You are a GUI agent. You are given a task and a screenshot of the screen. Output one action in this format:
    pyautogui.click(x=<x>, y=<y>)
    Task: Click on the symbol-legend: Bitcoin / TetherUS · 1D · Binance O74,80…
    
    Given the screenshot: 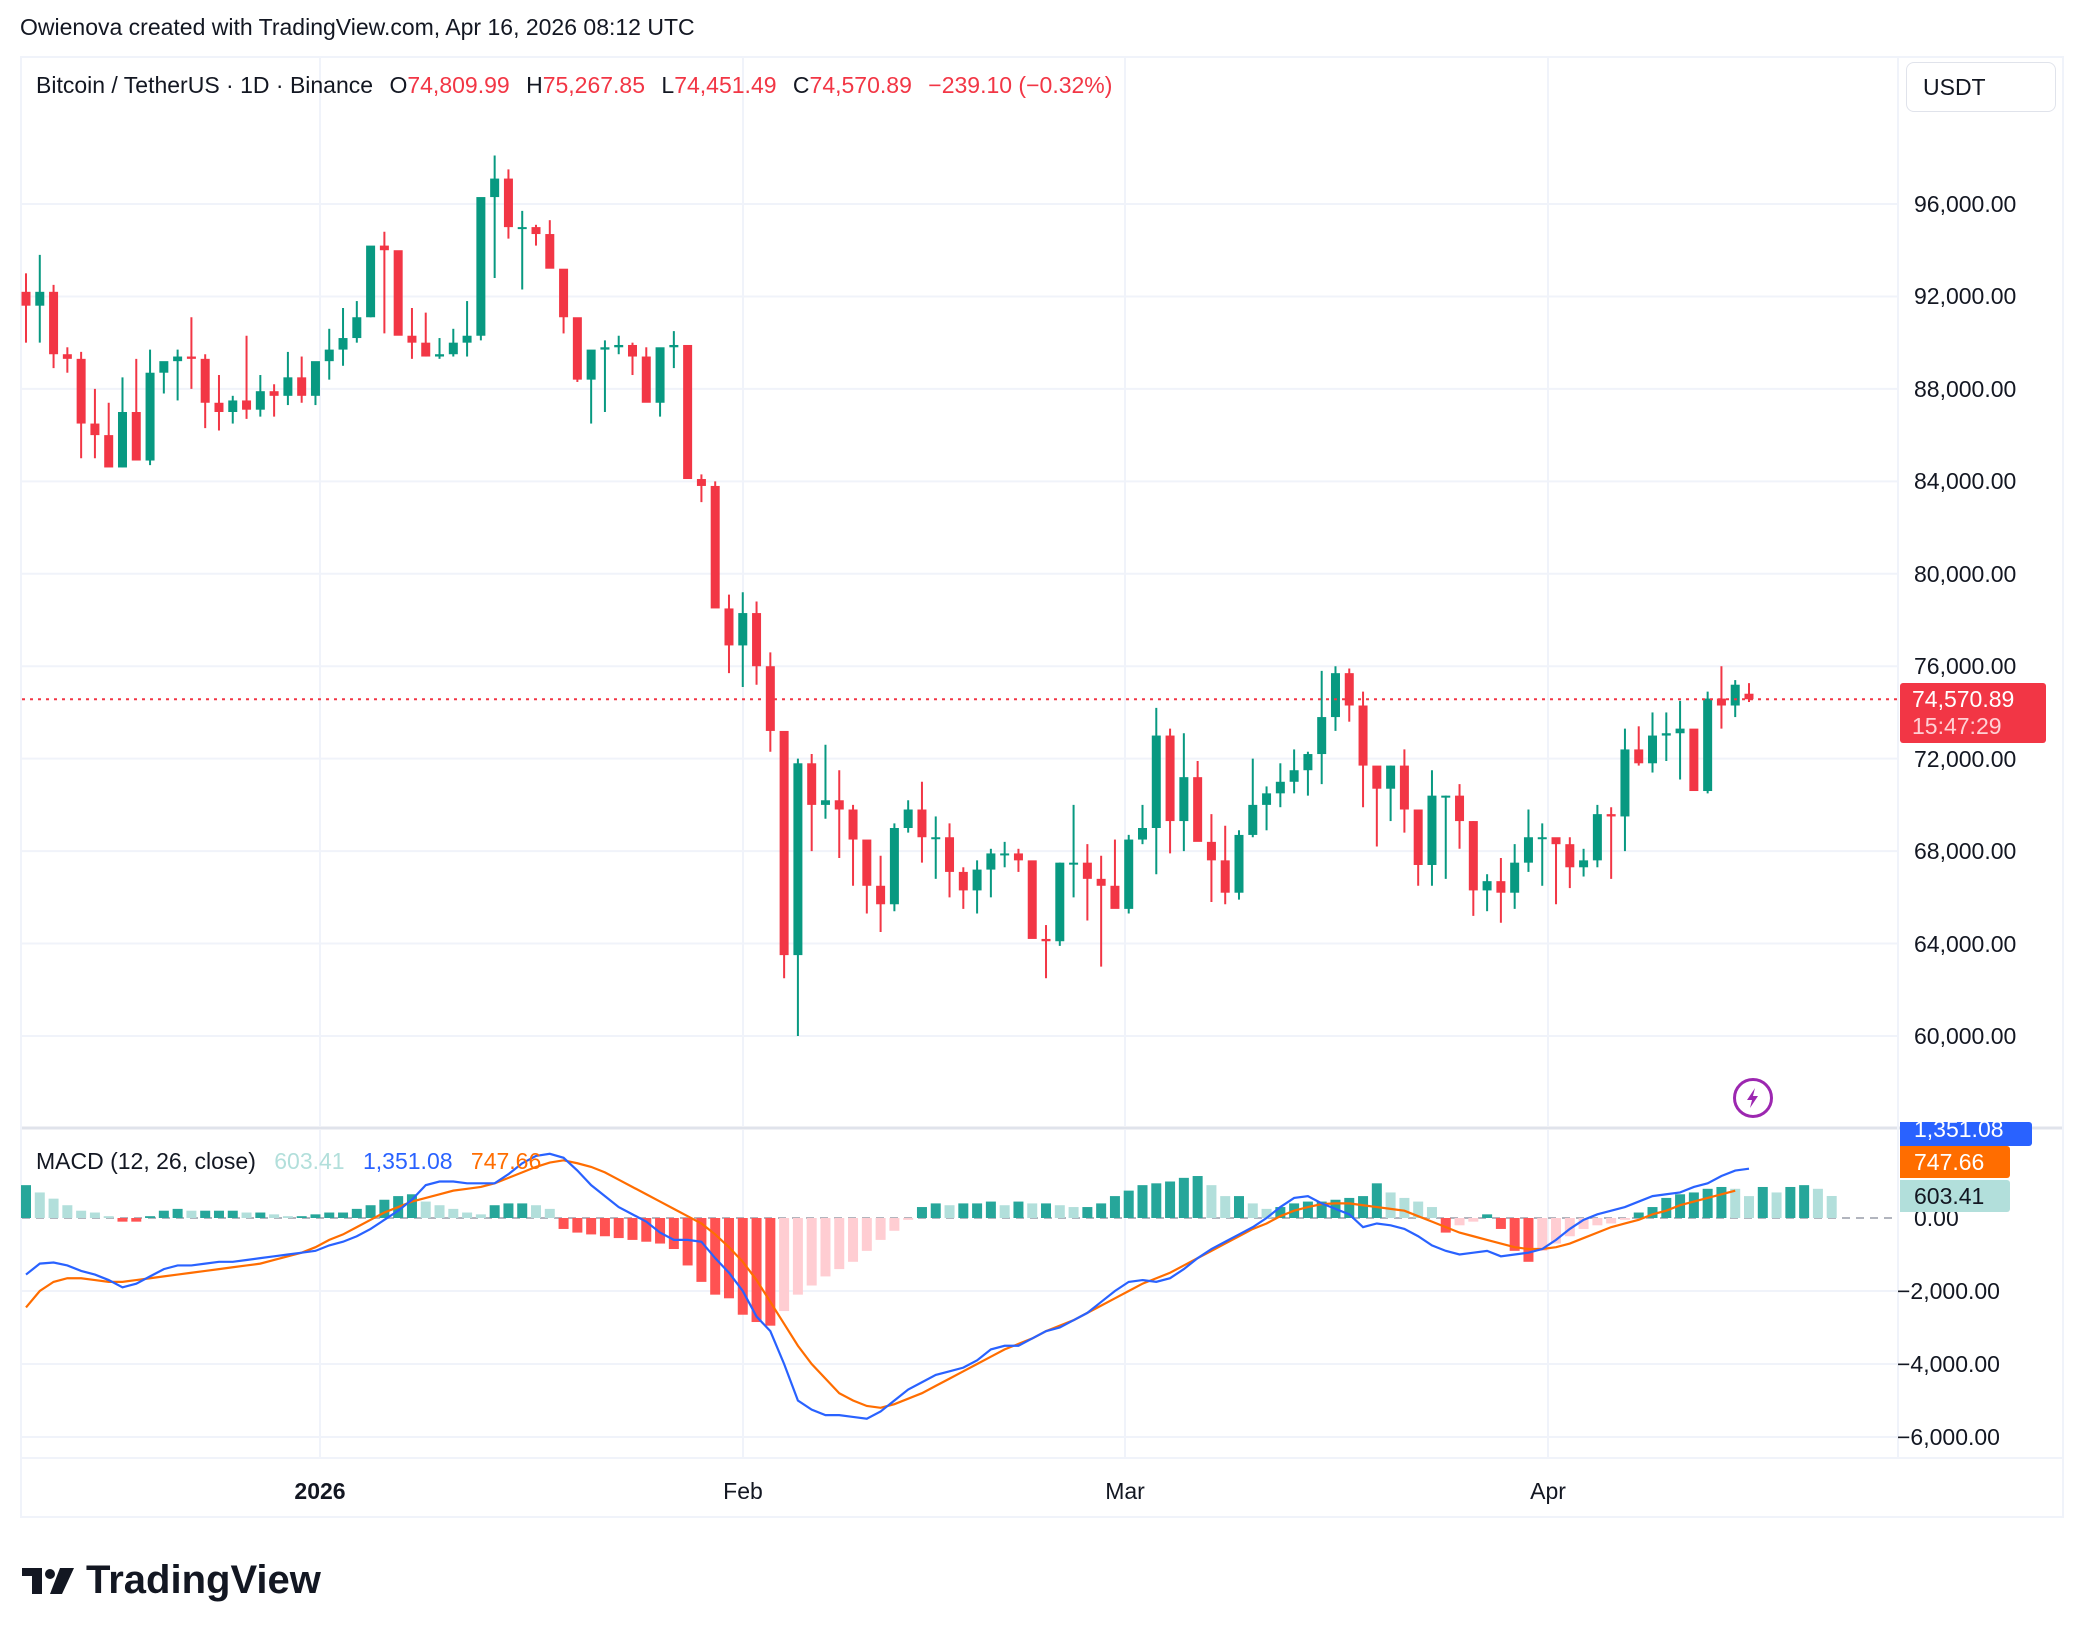 What is the action you would take?
    pyautogui.click(x=579, y=85)
    